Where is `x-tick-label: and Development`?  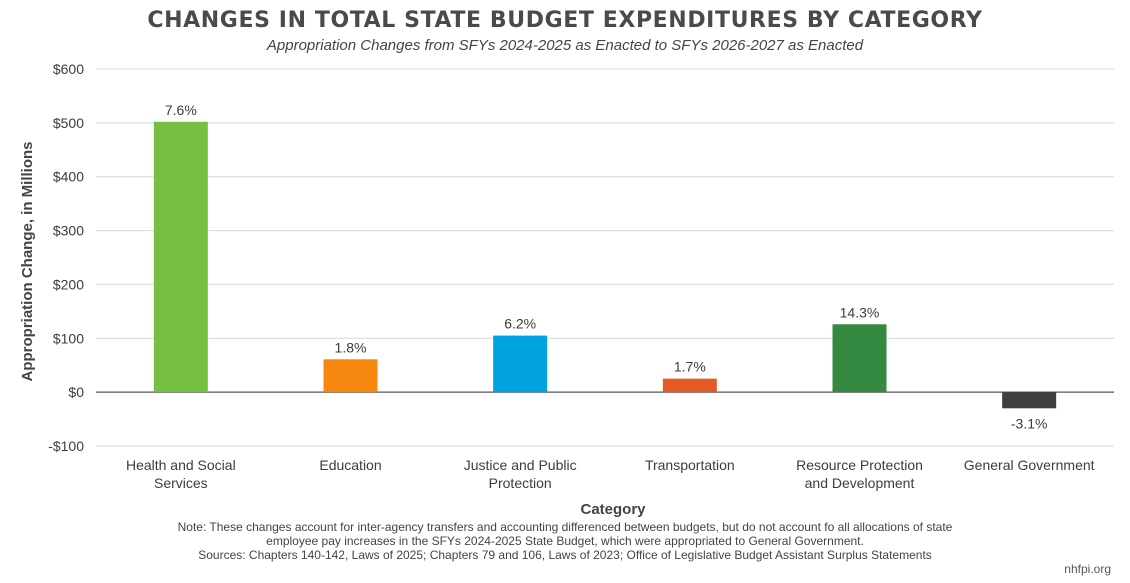 x-tick-label: and Development is located at coordinates (860, 483).